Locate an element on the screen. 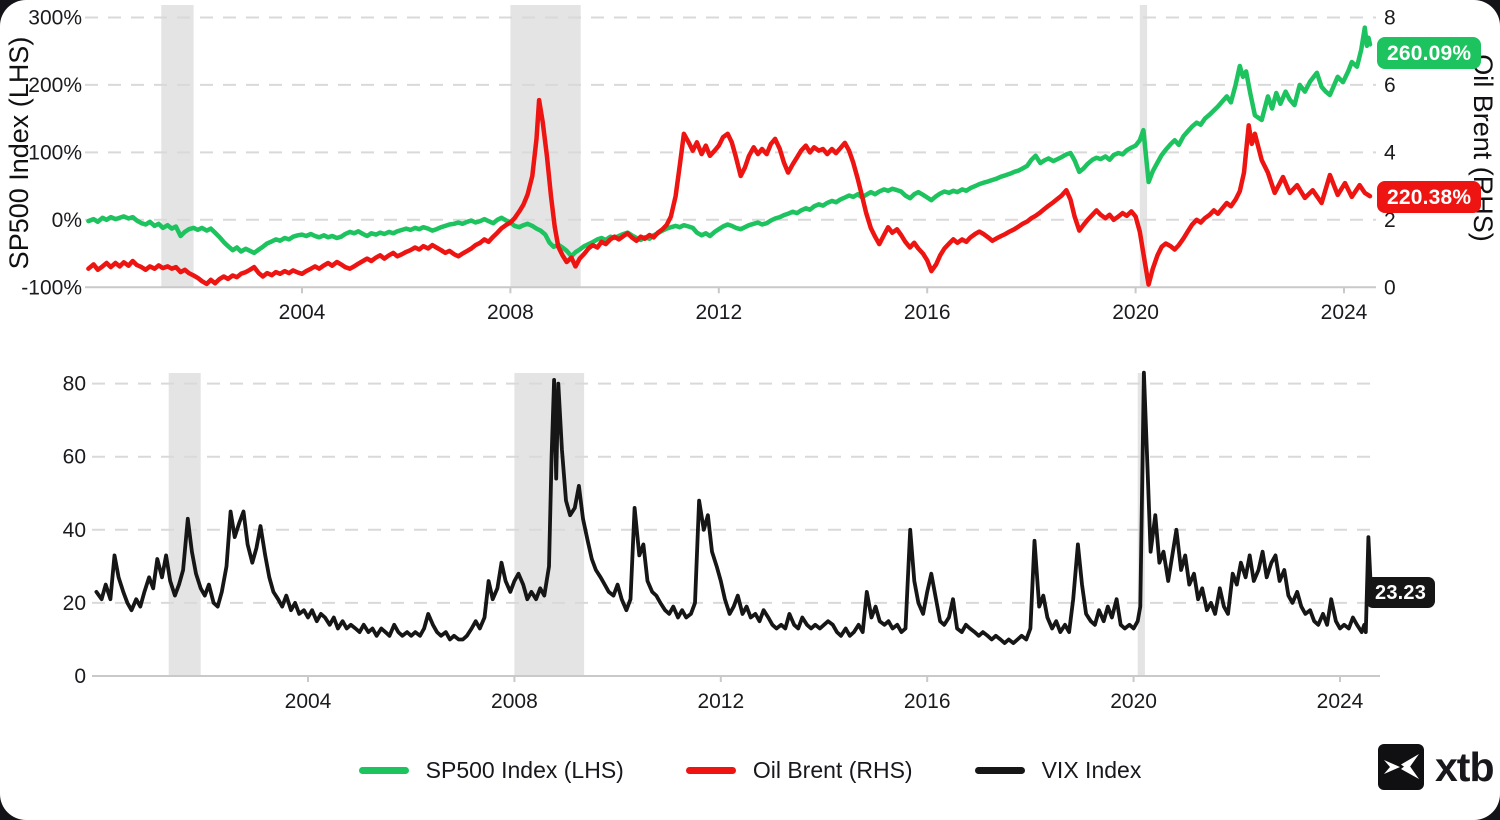 The height and width of the screenshot is (820, 1500). xtb-logo: xtb is located at coordinates (1436, 767).